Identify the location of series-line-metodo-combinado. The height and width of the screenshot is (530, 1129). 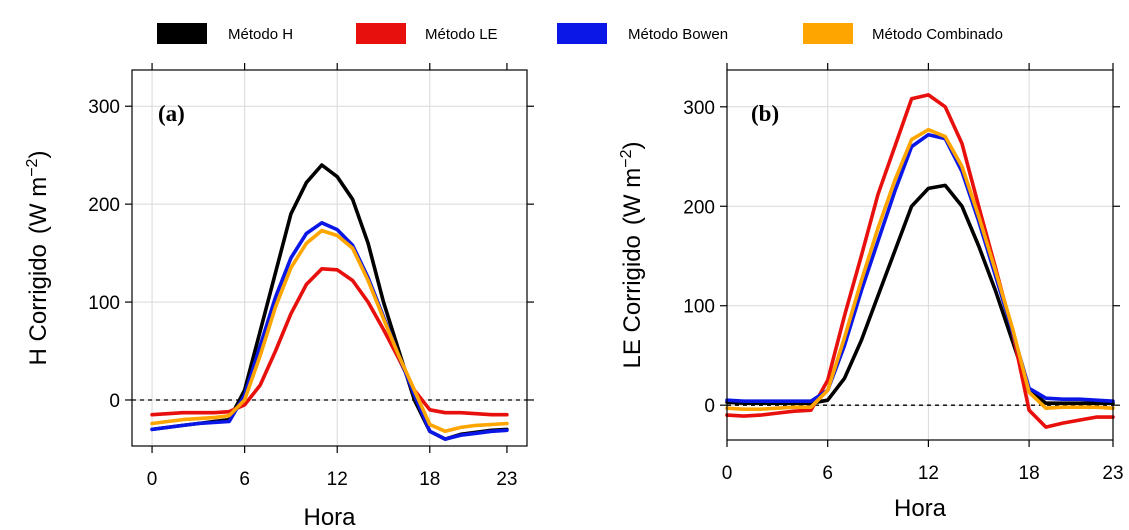
(329, 331).